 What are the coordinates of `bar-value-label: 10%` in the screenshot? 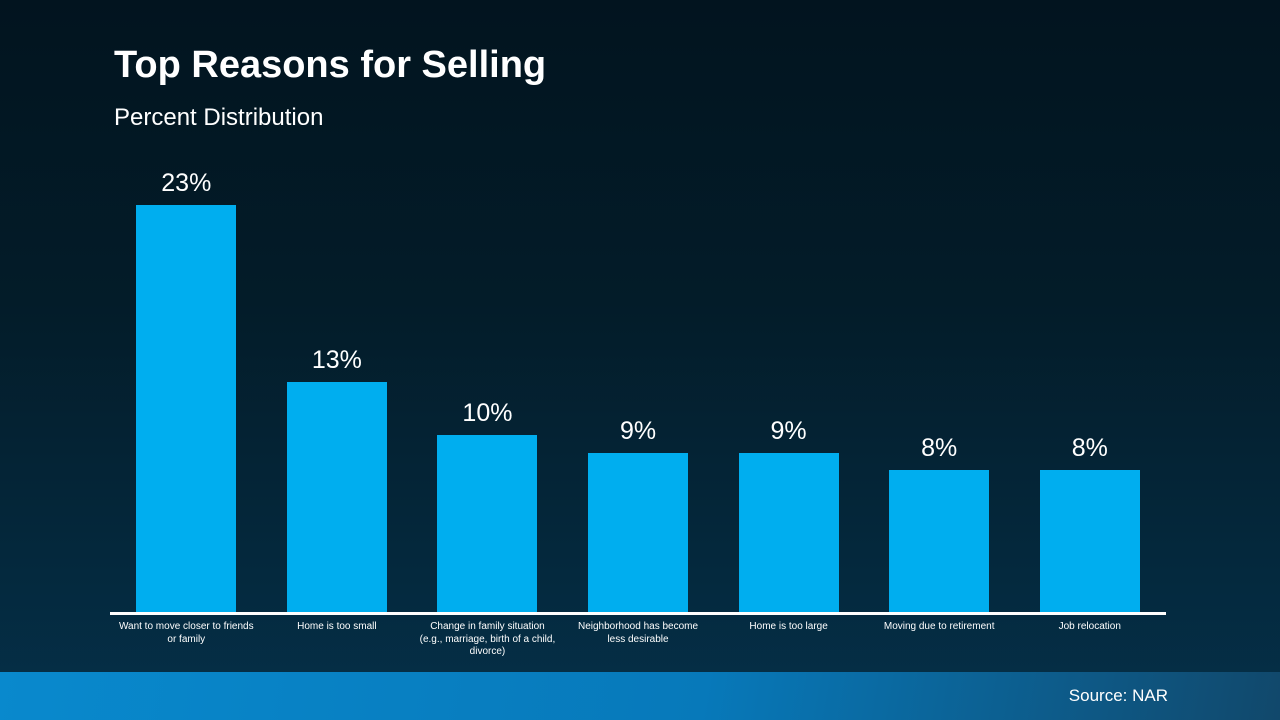 It's located at (487, 413).